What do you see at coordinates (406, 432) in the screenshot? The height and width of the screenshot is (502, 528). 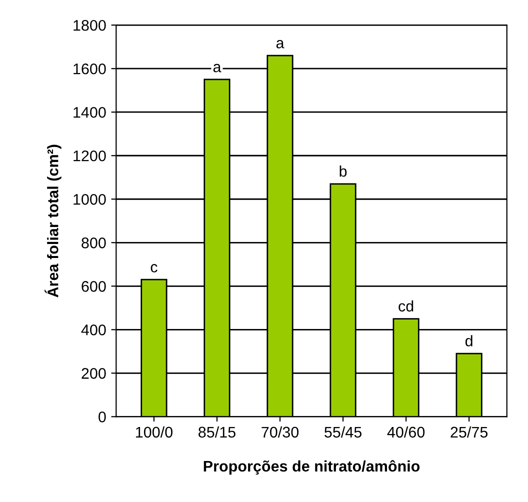 I see `x-tick-label: 40/60` at bounding box center [406, 432].